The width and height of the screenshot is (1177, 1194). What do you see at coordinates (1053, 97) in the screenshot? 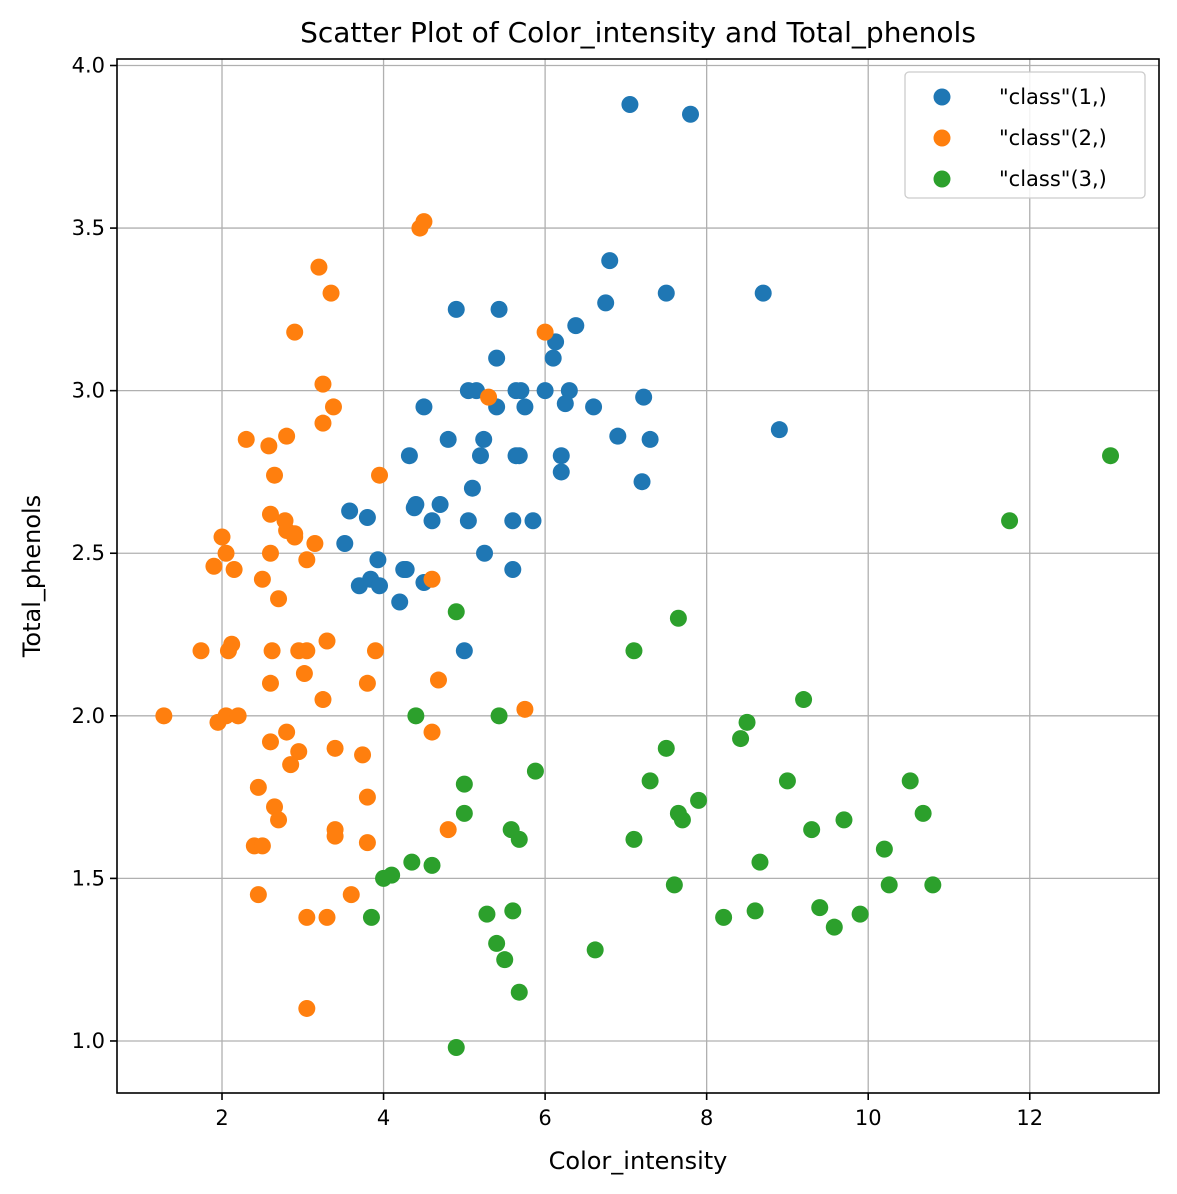
I see `legend-label: "class"(1,)` at bounding box center [1053, 97].